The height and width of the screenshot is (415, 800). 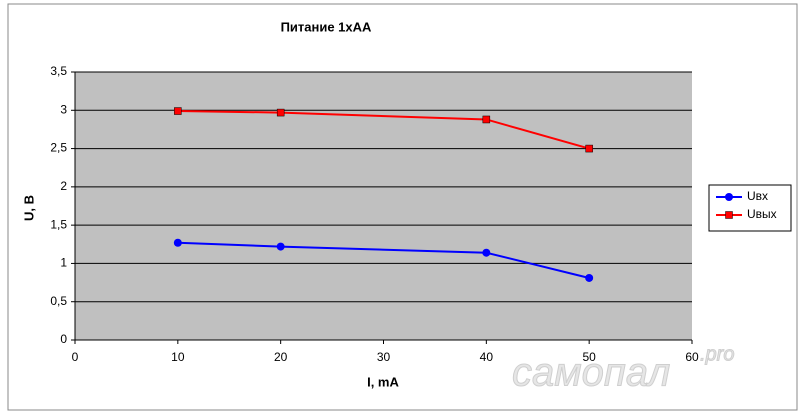 What do you see at coordinates (58, 301) in the screenshot?
I see `y-tick-label: 0,5` at bounding box center [58, 301].